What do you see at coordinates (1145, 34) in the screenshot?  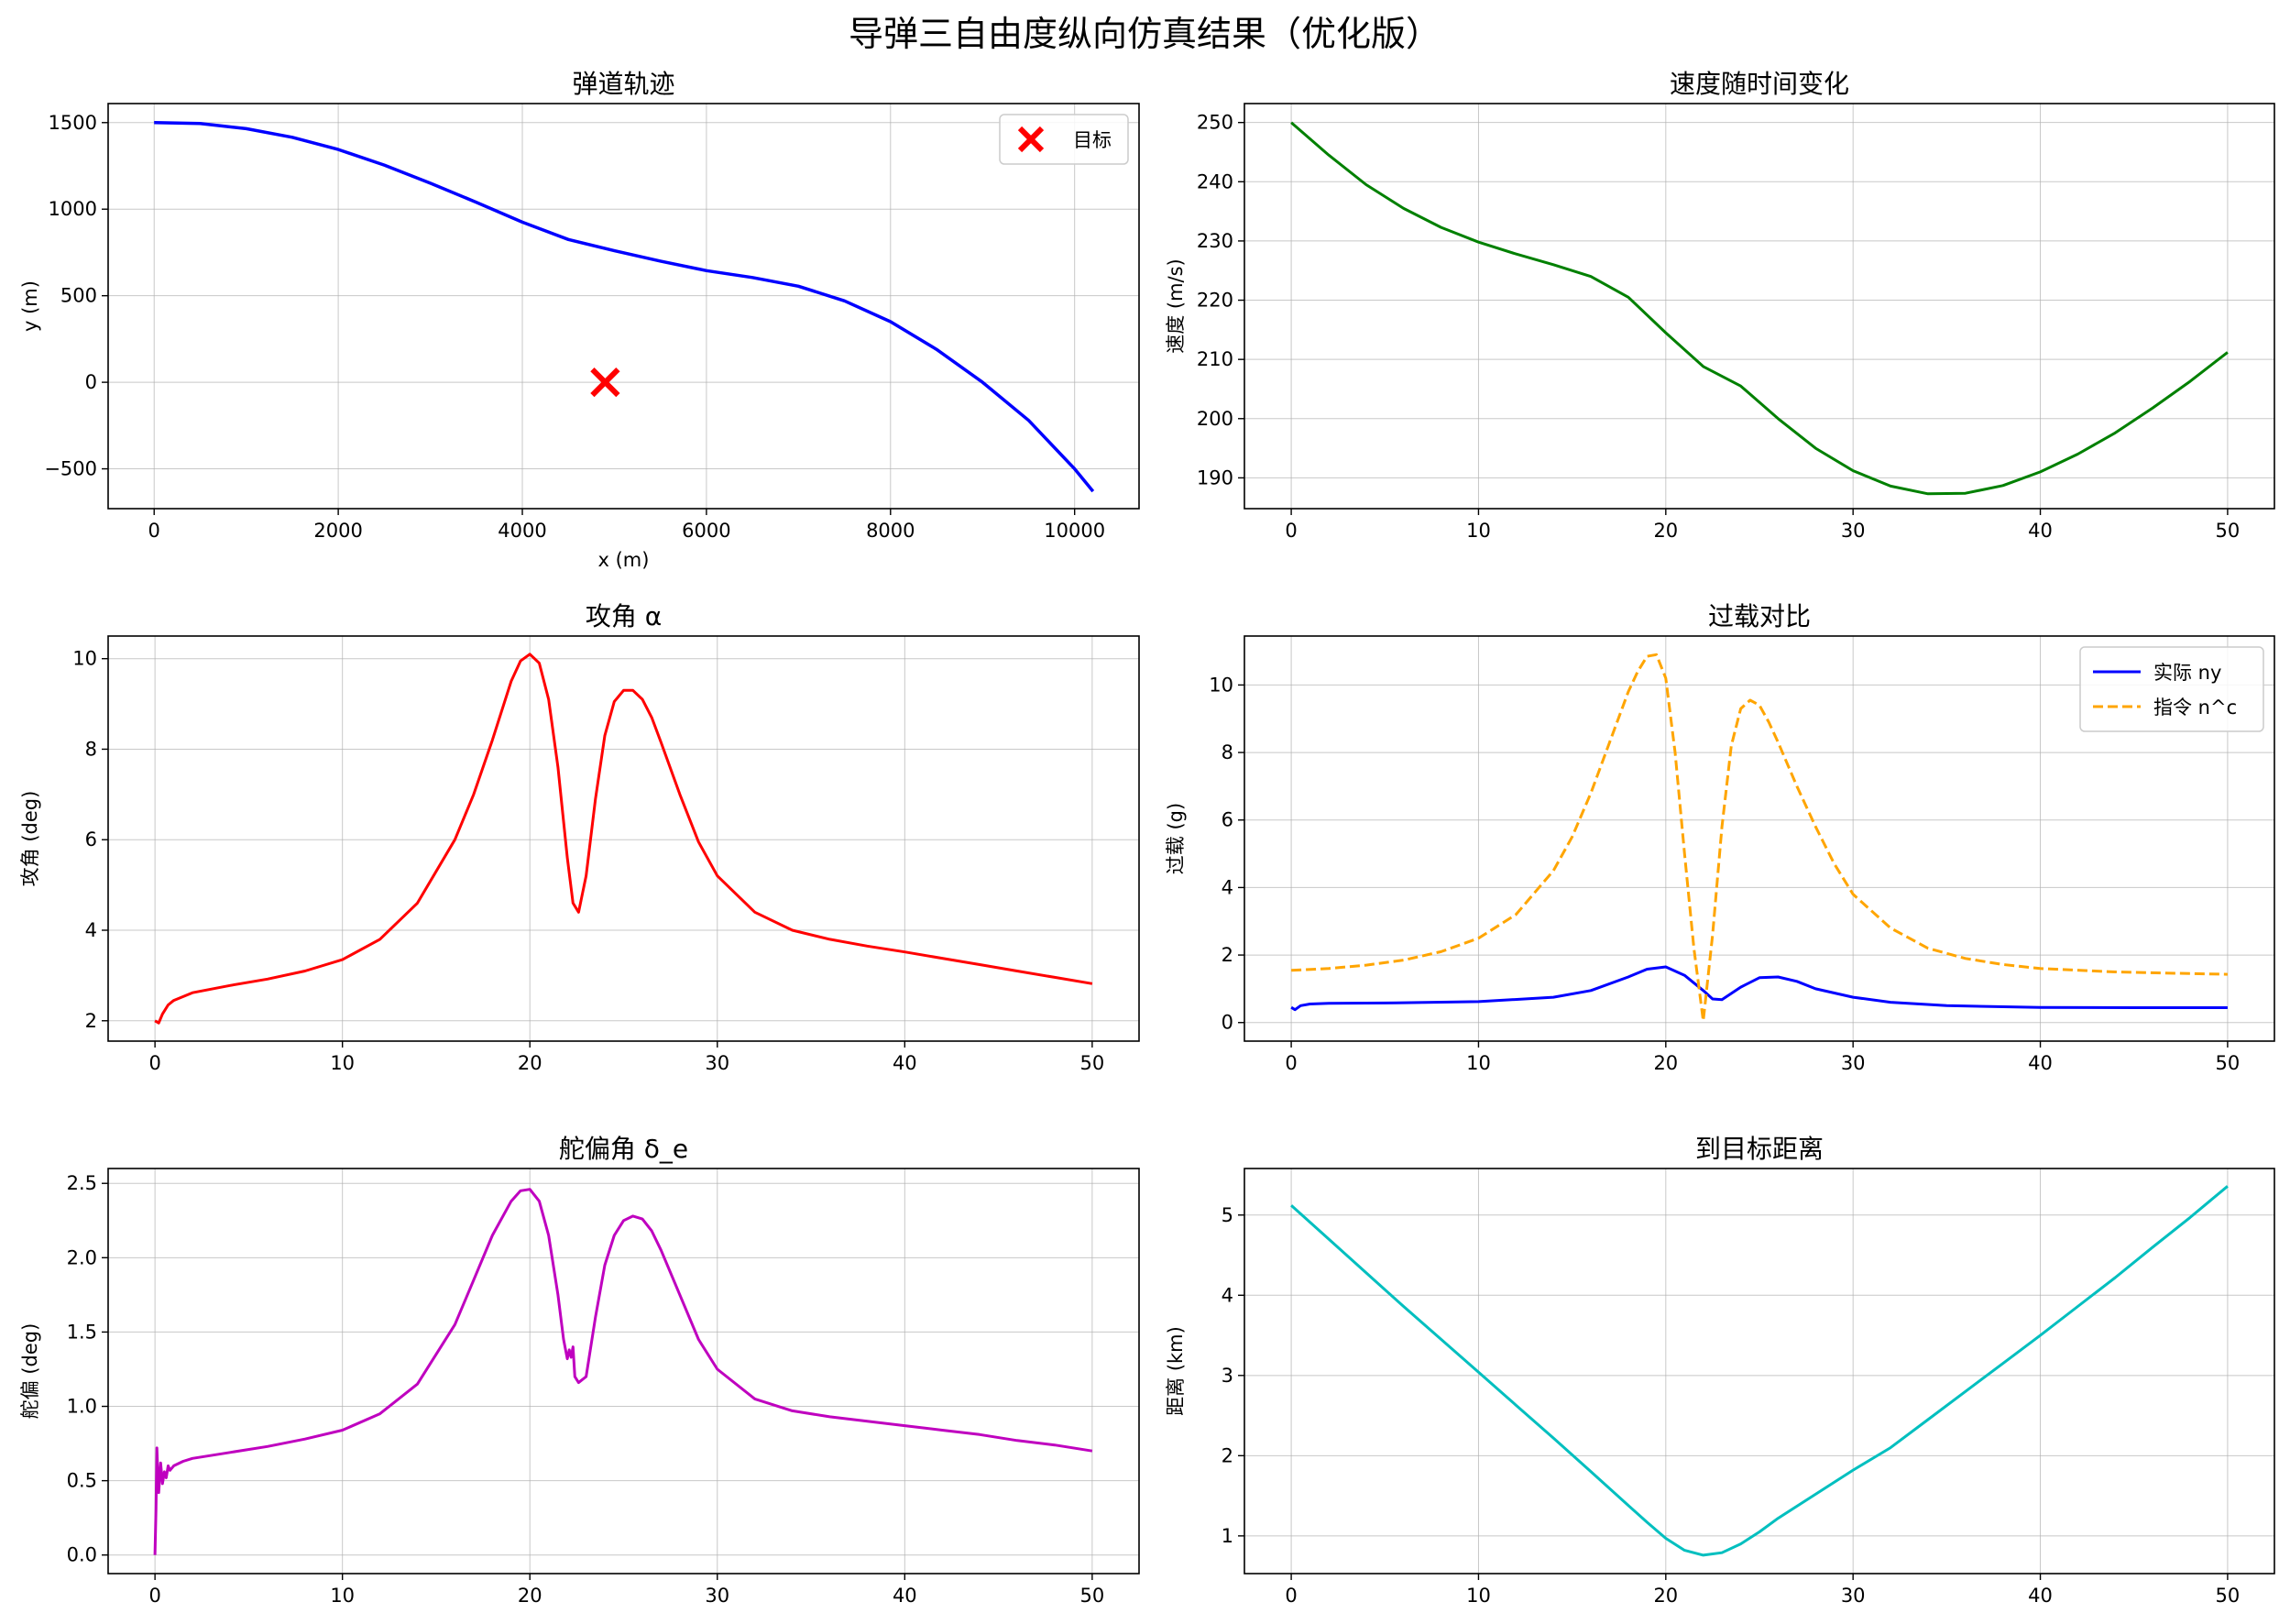 I see `figure-title: 导弹三自由度纵向仿真结果（优化版）` at bounding box center [1145, 34].